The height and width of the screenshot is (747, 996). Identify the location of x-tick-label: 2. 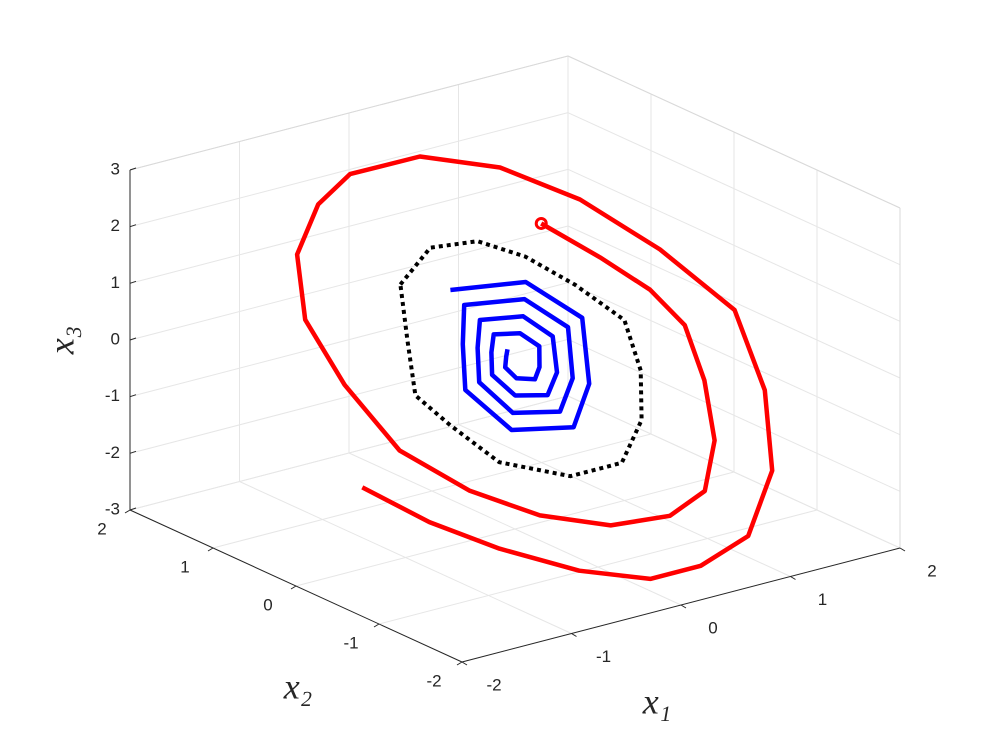
(931, 570).